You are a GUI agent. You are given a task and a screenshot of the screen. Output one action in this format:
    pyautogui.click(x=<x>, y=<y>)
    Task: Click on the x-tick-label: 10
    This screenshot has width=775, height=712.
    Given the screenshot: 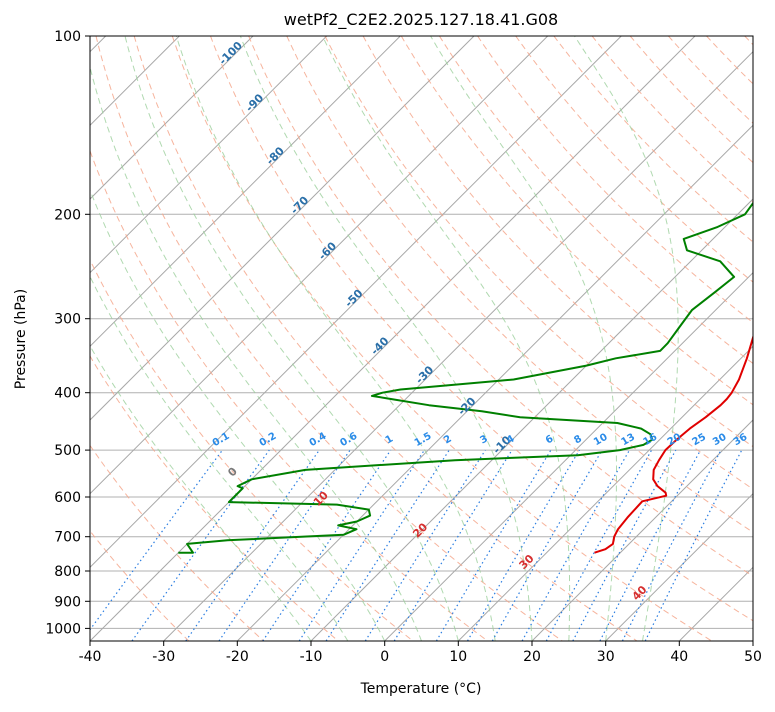 What is the action you would take?
    pyautogui.click(x=458, y=657)
    